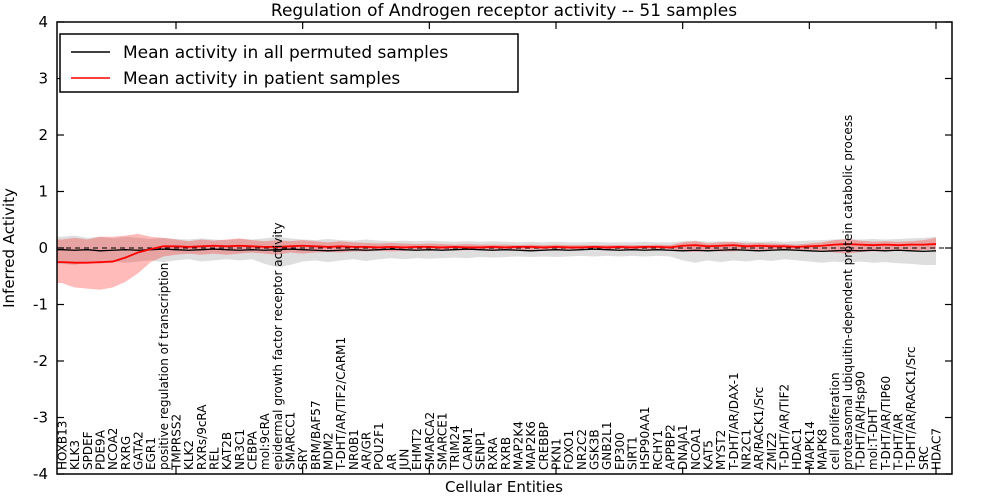 The height and width of the screenshot is (500, 1000). I want to click on x-category-label: T-DHT/AR/TIF2, so click(785, 427).